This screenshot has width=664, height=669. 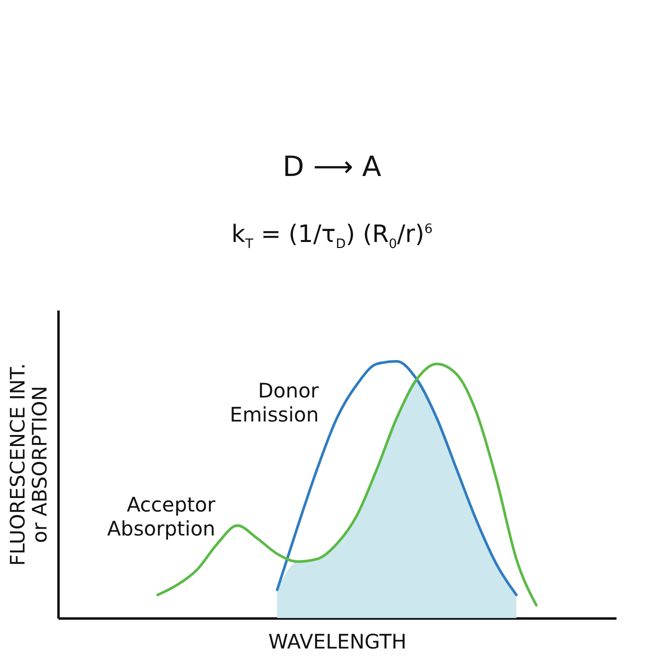 What do you see at coordinates (332, 236) in the screenshot?
I see `text: k$_{T}$ = (1/τ$_{D}$) (R$_{0}$/r)$^{6}$` at bounding box center [332, 236].